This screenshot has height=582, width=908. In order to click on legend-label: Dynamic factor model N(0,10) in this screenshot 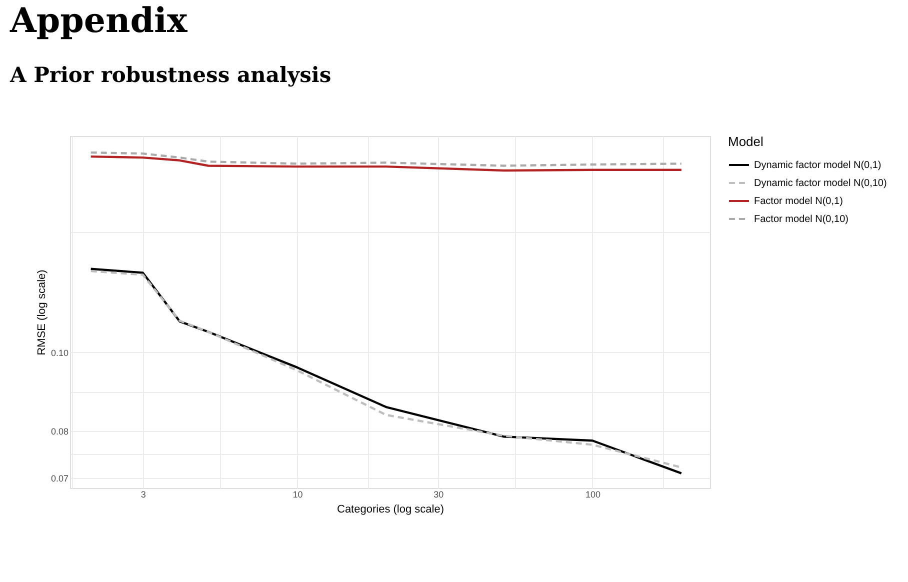, I will do `click(820, 183)`.